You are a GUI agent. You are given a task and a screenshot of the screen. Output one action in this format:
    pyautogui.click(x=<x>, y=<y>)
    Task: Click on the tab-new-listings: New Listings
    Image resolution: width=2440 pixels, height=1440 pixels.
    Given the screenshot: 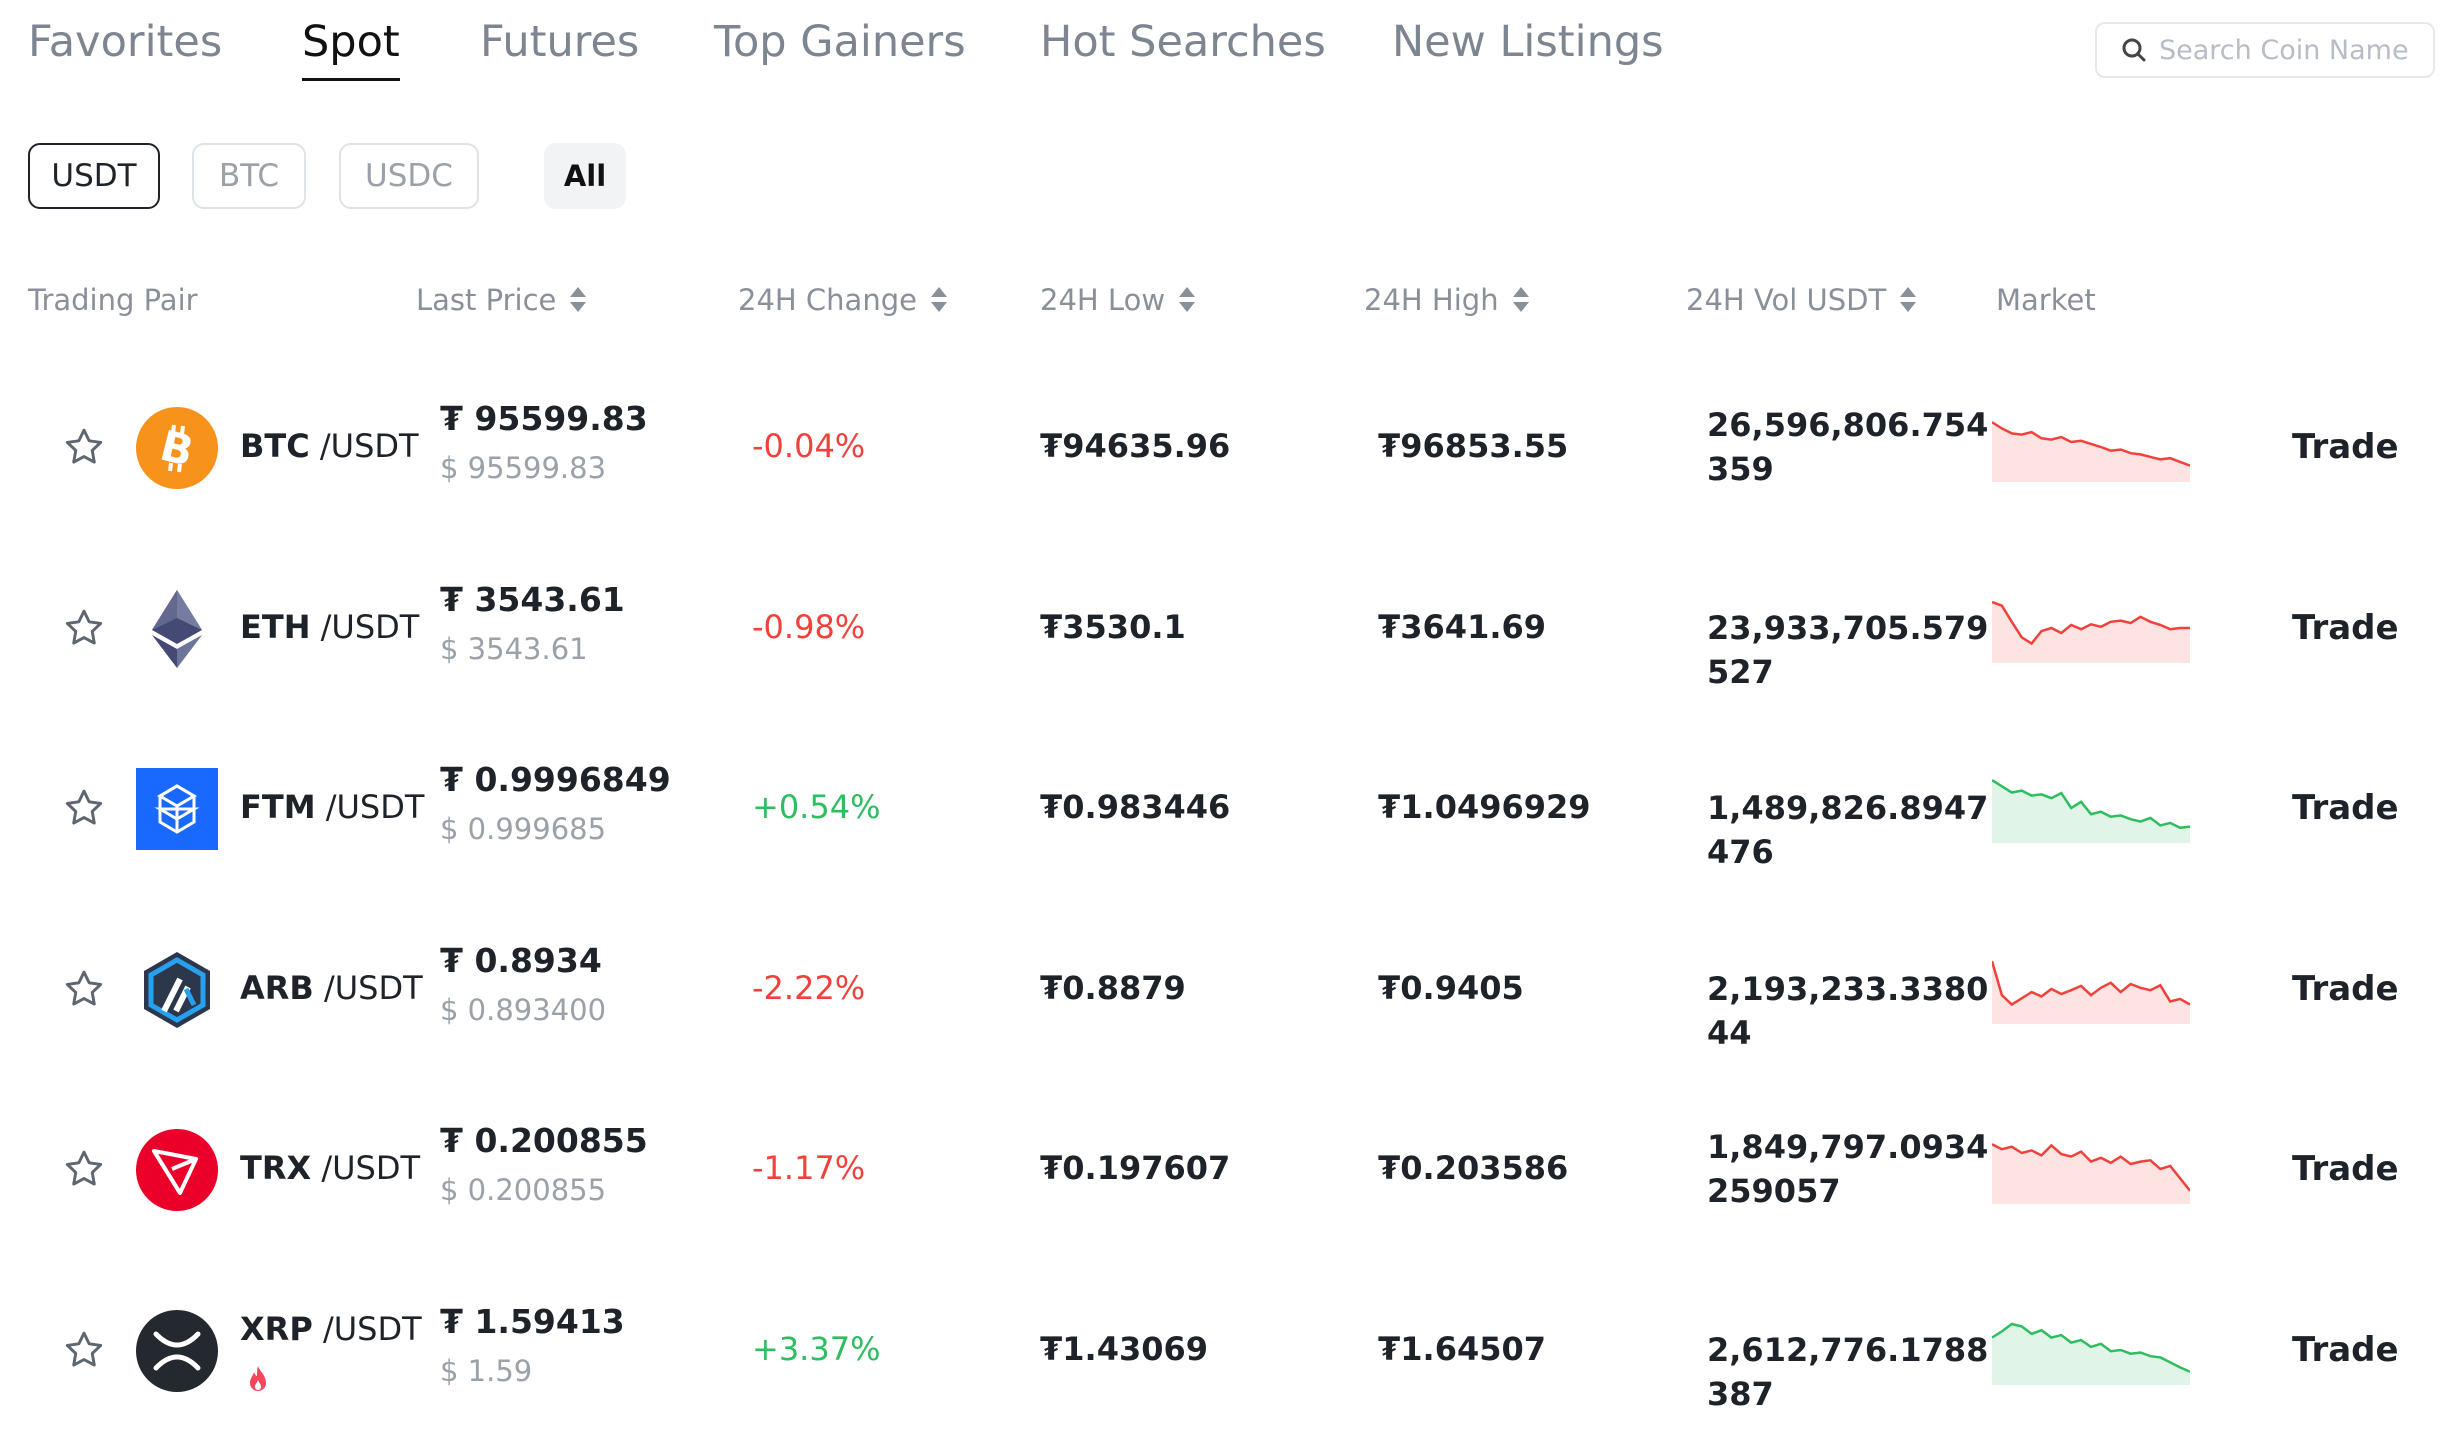 What is the action you would take?
    pyautogui.click(x=1528, y=42)
    